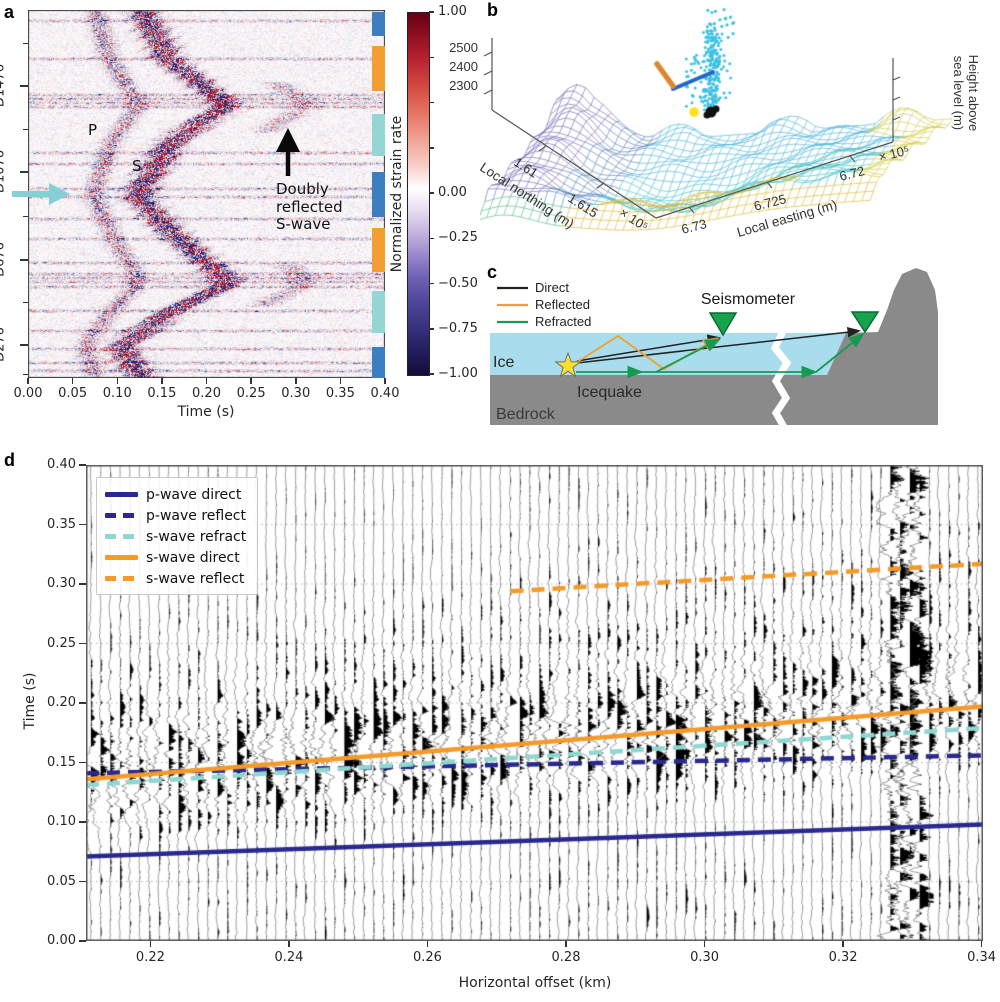 The height and width of the screenshot is (1002, 1000). What do you see at coordinates (196, 536) in the screenshot?
I see `legend-item-label: s-wave refract` at bounding box center [196, 536].